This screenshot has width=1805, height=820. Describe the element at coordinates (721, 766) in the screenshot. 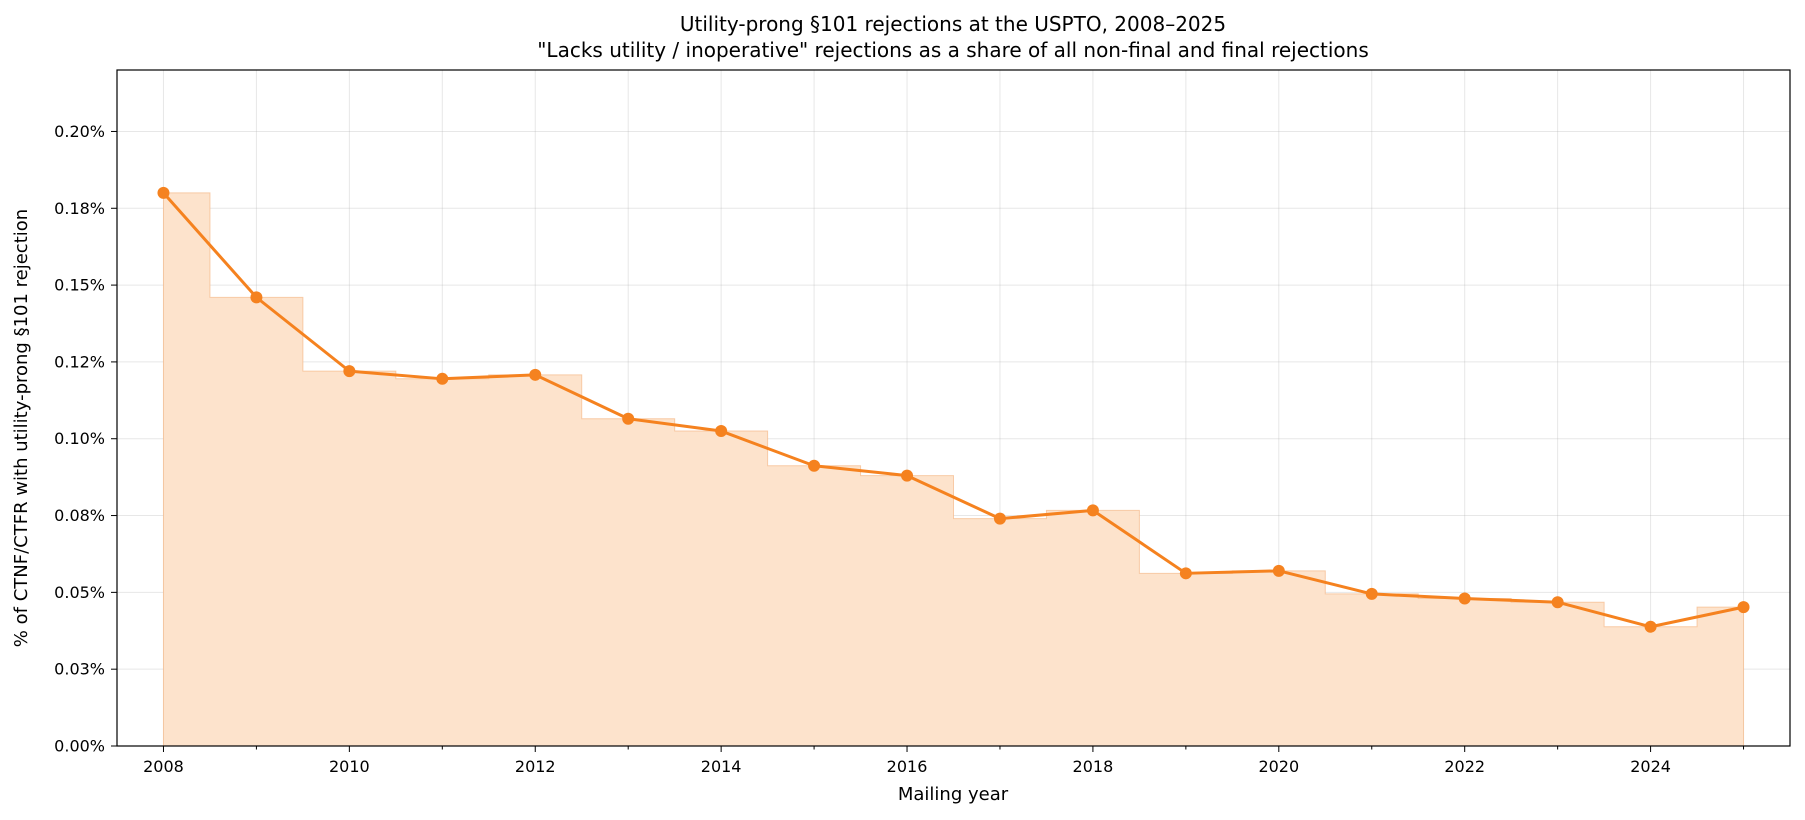

I see `x-tick-label: 2014` at that location.